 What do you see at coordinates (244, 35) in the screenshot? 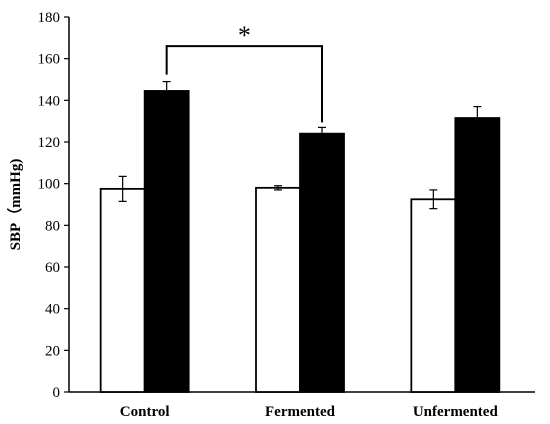
I see `significance-marker: *` at bounding box center [244, 35].